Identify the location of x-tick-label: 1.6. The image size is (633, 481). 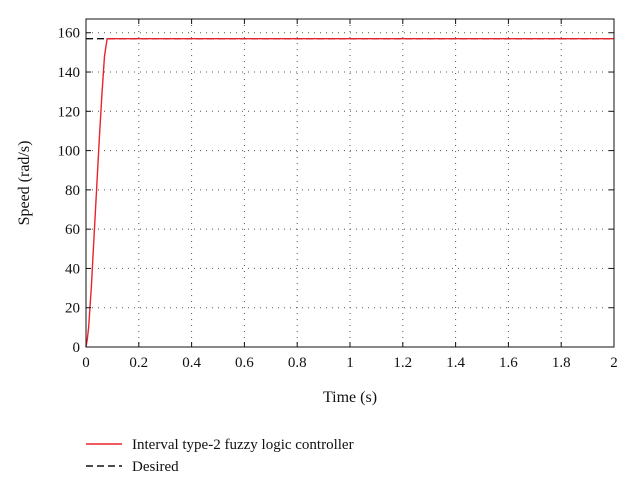
(508, 363).